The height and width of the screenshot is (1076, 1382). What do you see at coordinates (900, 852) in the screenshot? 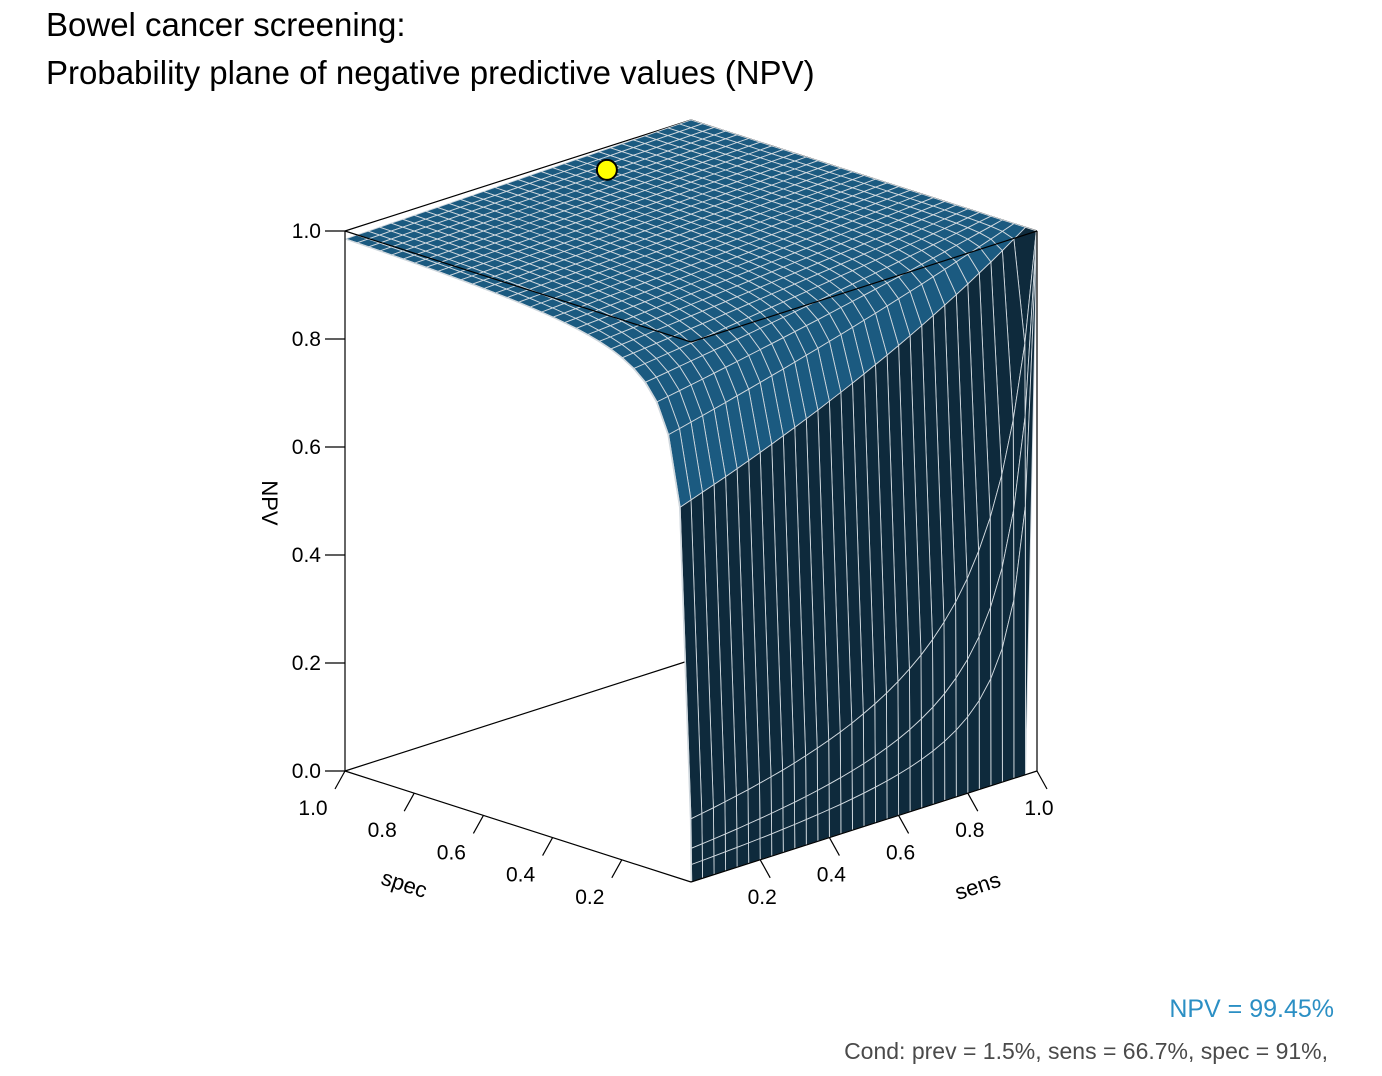
I see `sens-tick-label: 0.6` at bounding box center [900, 852].